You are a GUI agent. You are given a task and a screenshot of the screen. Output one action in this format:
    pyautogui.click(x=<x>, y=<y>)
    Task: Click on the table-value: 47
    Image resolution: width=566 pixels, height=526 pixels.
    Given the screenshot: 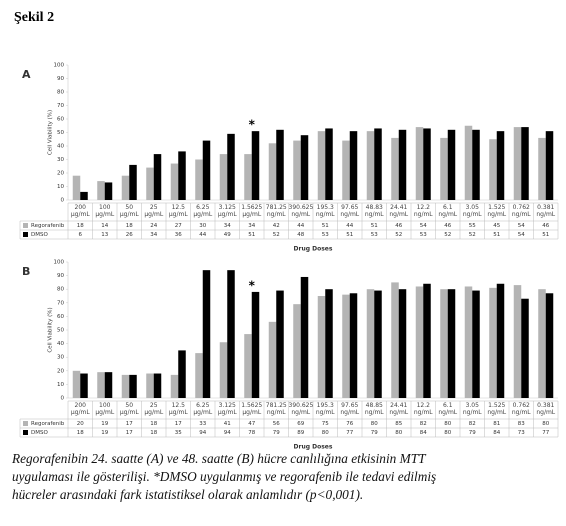 What is the action you would take?
    pyautogui.click(x=251, y=424)
    